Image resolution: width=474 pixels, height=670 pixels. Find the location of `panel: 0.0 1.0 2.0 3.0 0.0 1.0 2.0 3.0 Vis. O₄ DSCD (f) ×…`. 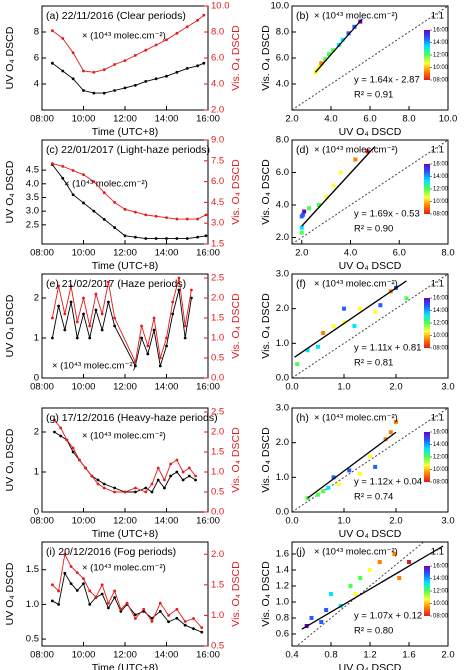

panel: 0.0 1.0 2.0 3.0 0.0 1.0 2.0 3.0 Vis. O₄ DSCD (f) ×… is located at coordinates (357, 331).